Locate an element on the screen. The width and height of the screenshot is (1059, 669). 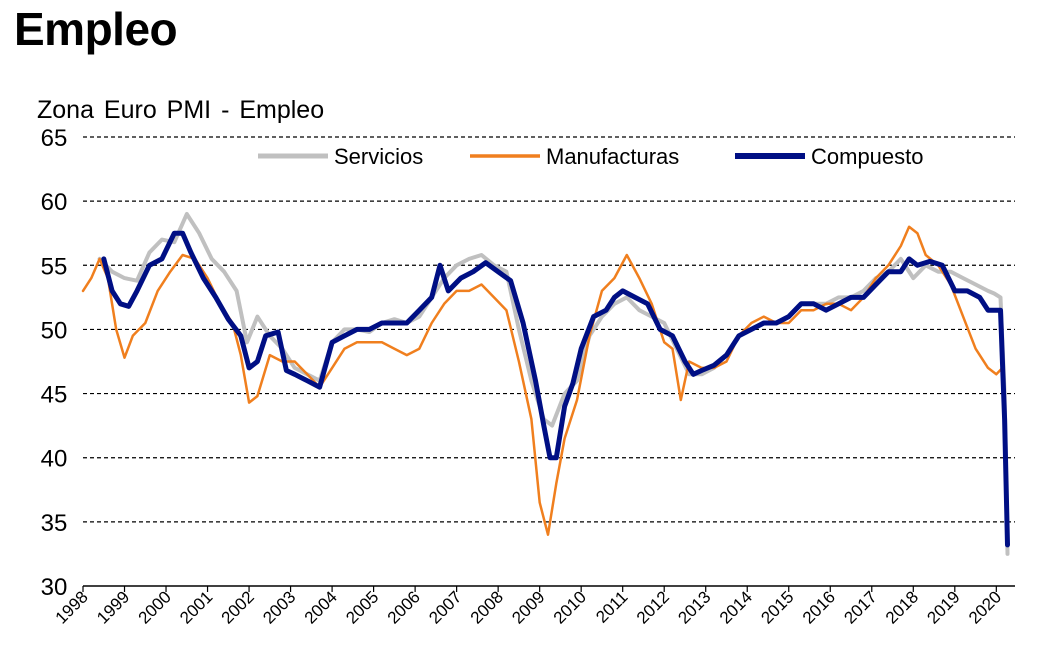
x-tick-label: 2004 is located at coordinates (321, 607).